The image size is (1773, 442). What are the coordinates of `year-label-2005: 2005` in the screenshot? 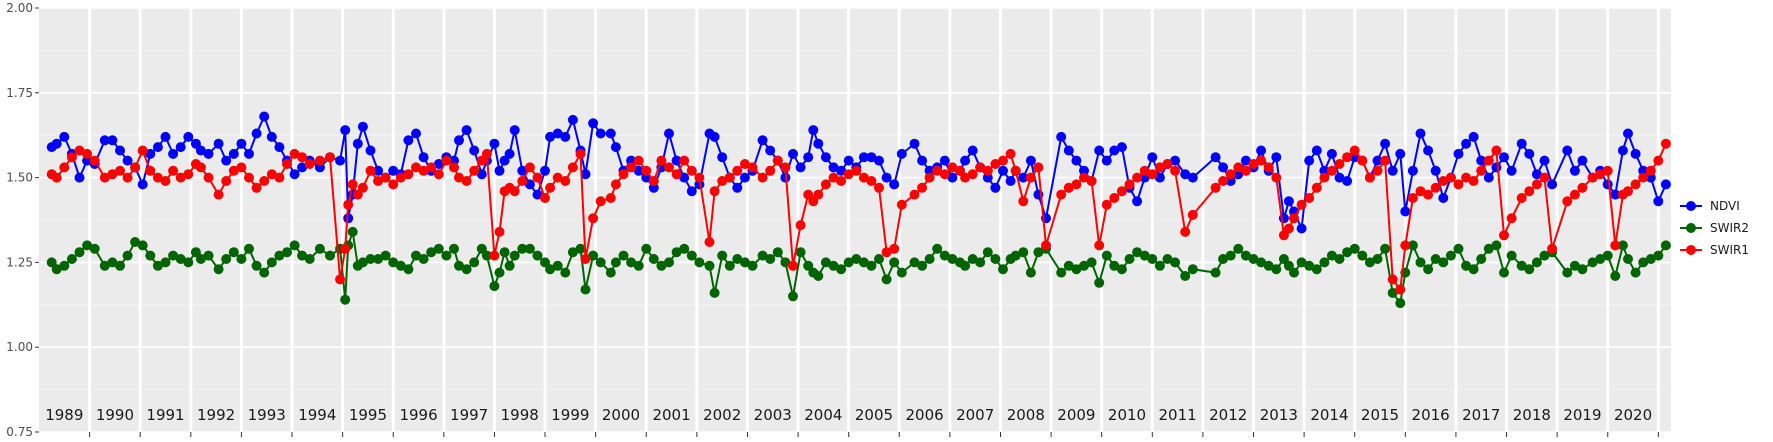 It's located at (874, 415).